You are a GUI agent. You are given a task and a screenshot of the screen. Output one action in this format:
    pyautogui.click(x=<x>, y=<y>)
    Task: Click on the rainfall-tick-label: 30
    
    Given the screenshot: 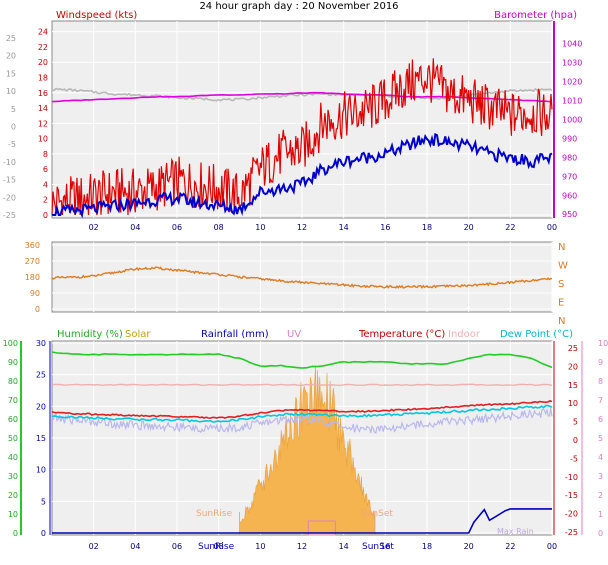 What is the action you would take?
    pyautogui.click(x=41, y=343)
    